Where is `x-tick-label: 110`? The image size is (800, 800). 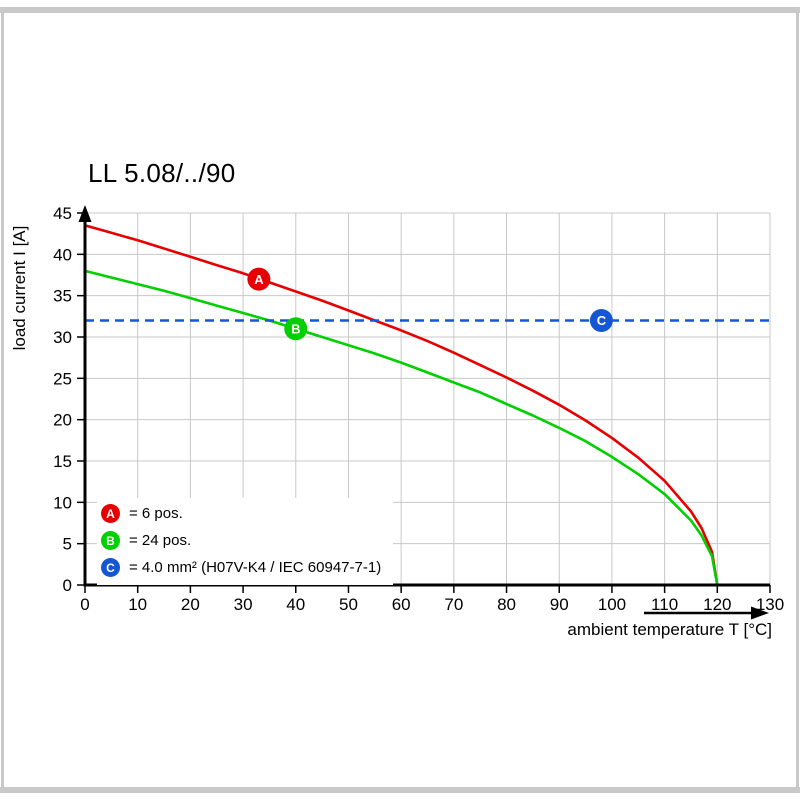
x-tick-label: 110 is located at coordinates (664, 604).